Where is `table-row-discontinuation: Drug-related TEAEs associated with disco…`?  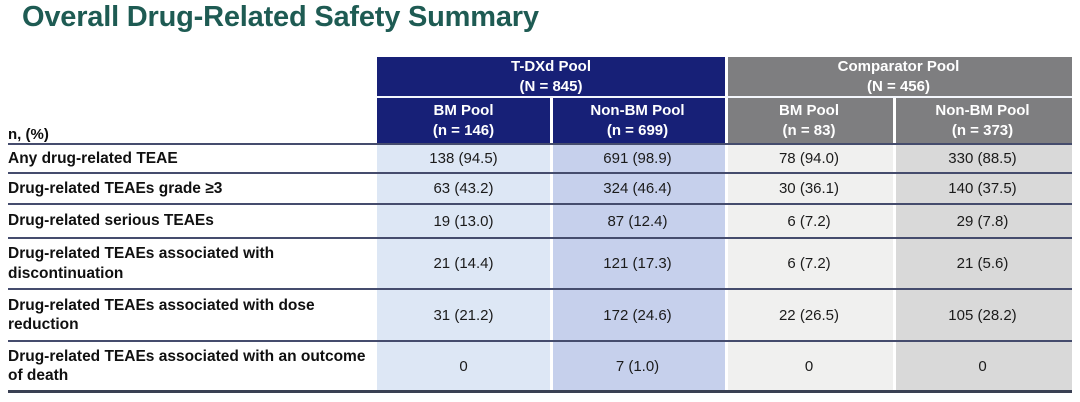 table-row-discontinuation: Drug-related TEAEs associated with disco… is located at coordinates (540, 262).